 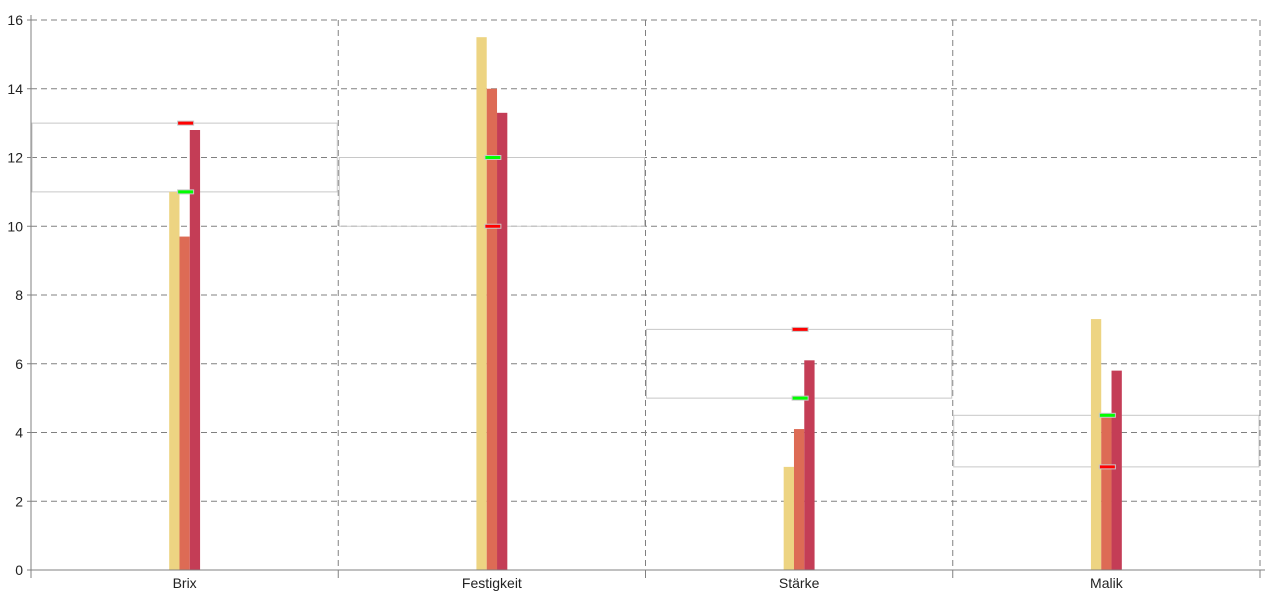 What do you see at coordinates (15, 89) in the screenshot?
I see `y-tick-label: 14` at bounding box center [15, 89].